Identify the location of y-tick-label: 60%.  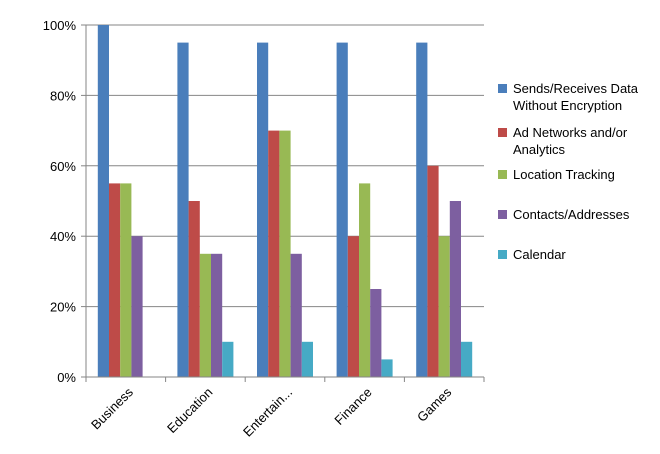
(63, 166).